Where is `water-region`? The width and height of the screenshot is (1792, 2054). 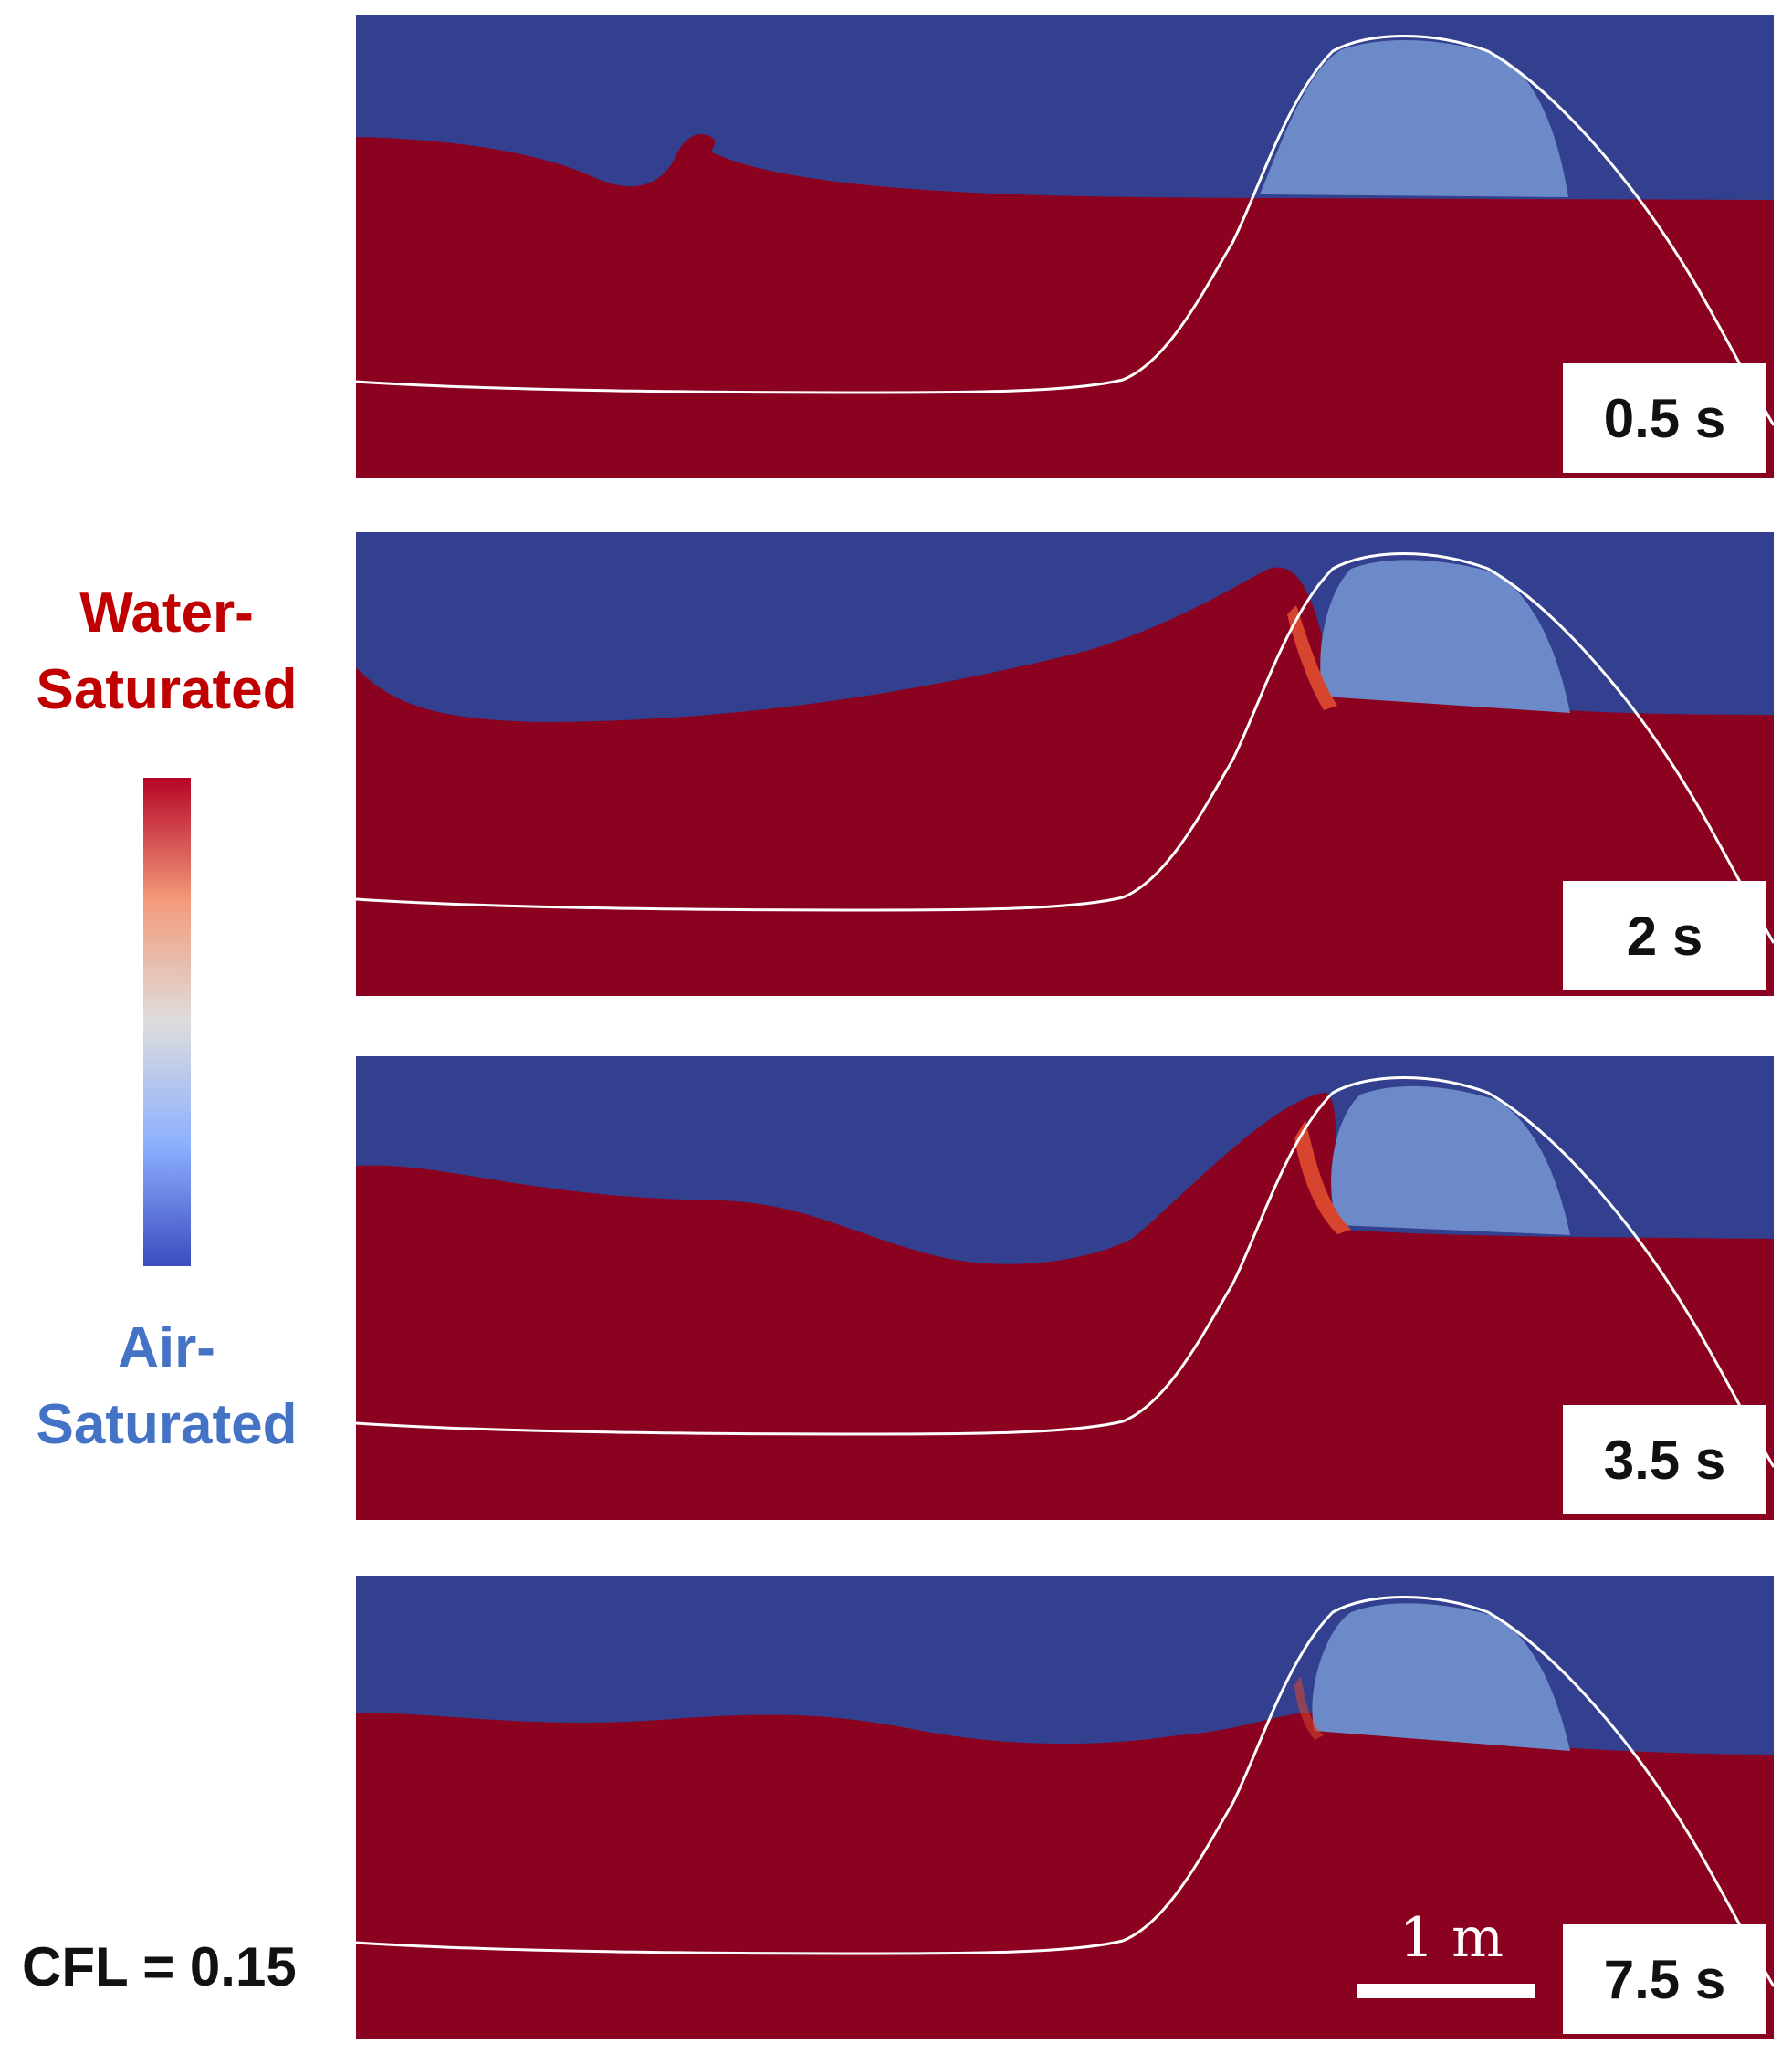
water-region is located at coordinates (1065, 1876).